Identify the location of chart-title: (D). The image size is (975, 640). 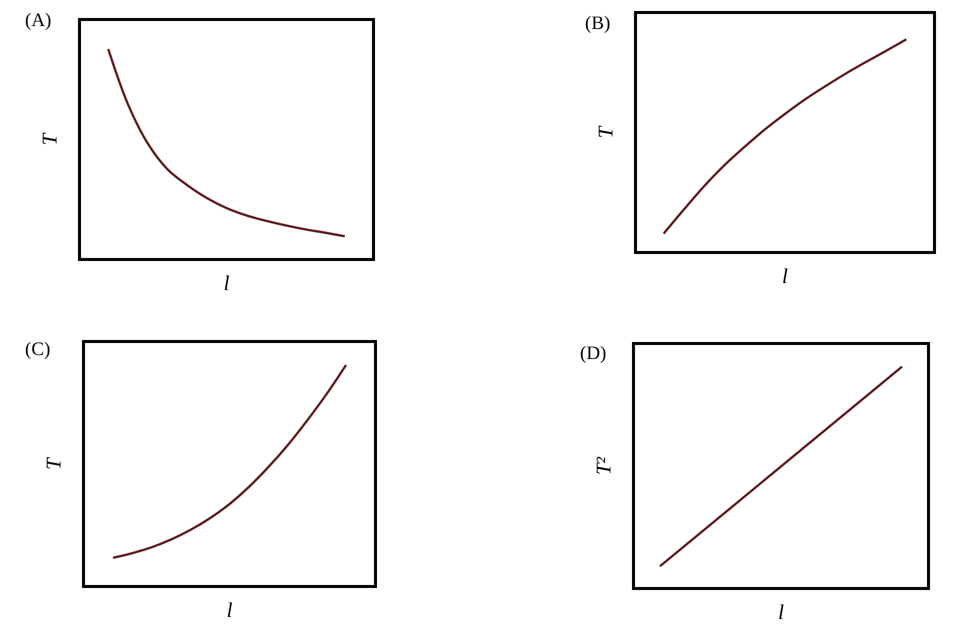
(593, 353).